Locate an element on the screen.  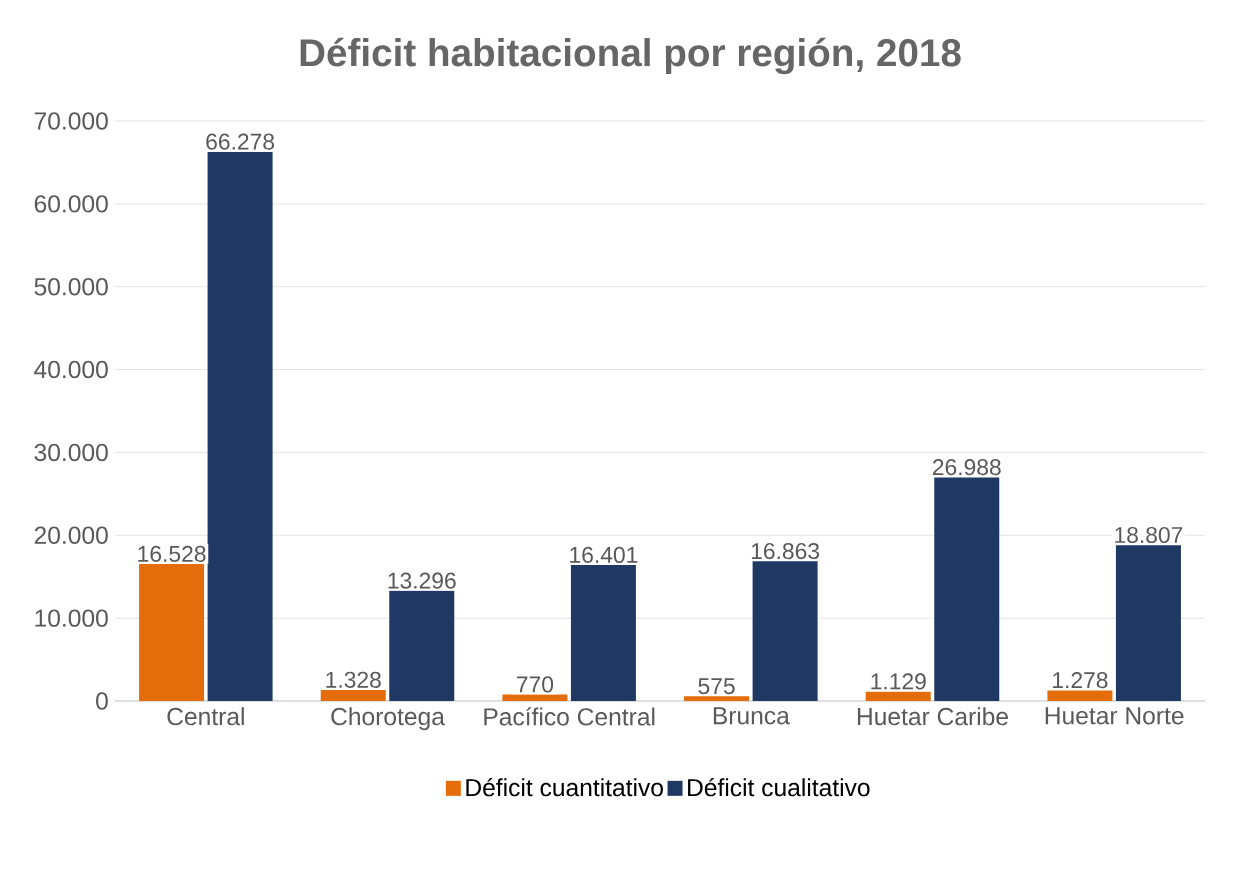
data-label: 16.863 is located at coordinates (785, 551).